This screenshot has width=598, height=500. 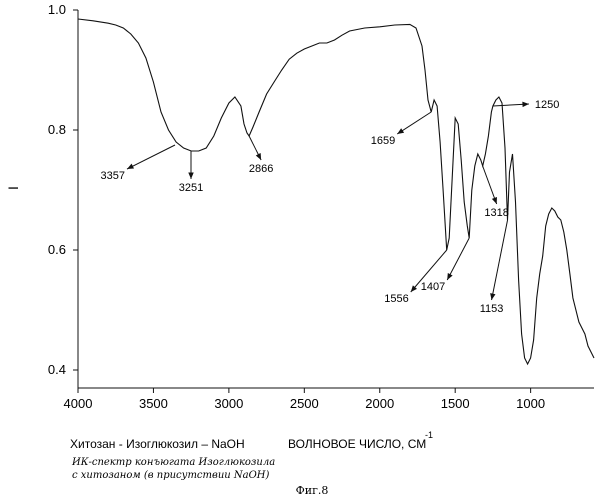 I want to click on x-tick-label: 1000, so click(x=530, y=403).